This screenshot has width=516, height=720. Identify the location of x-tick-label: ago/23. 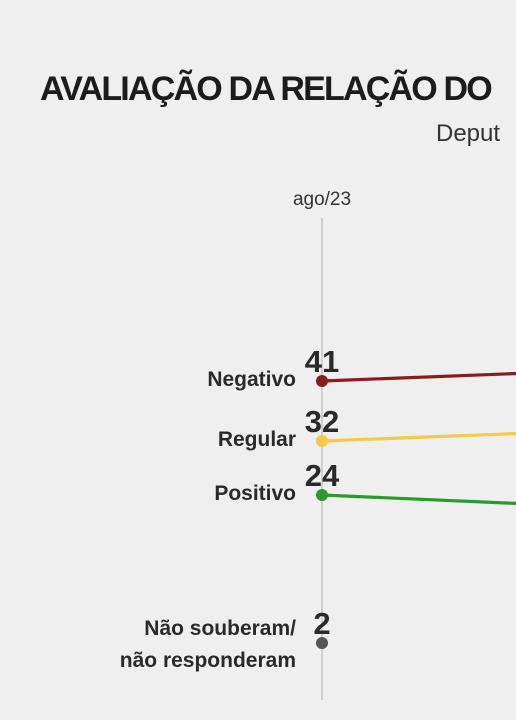
(322, 199).